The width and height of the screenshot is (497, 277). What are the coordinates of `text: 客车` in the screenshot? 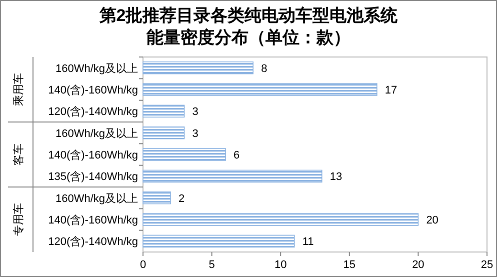 It's located at (18, 155).